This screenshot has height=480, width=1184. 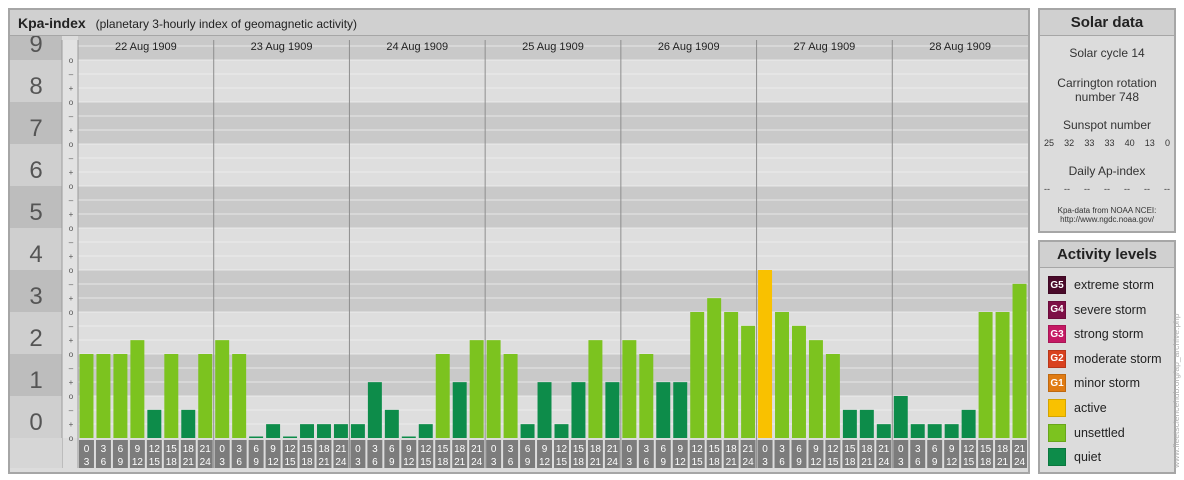 I want to click on day-label: 23 Aug 1909, so click(x=282, y=47).